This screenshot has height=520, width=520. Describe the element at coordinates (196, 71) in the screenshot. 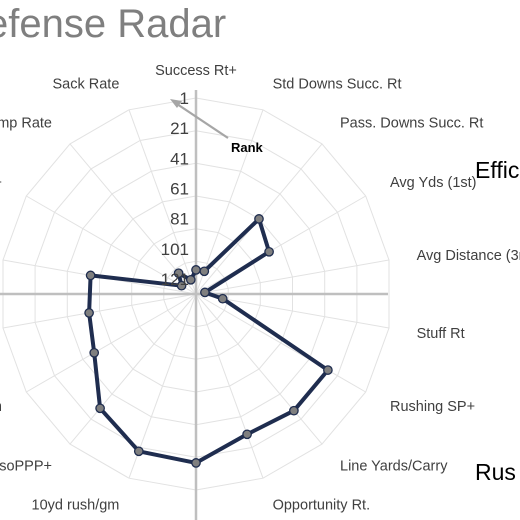

I see `axis-label: Success Rt+` at that location.